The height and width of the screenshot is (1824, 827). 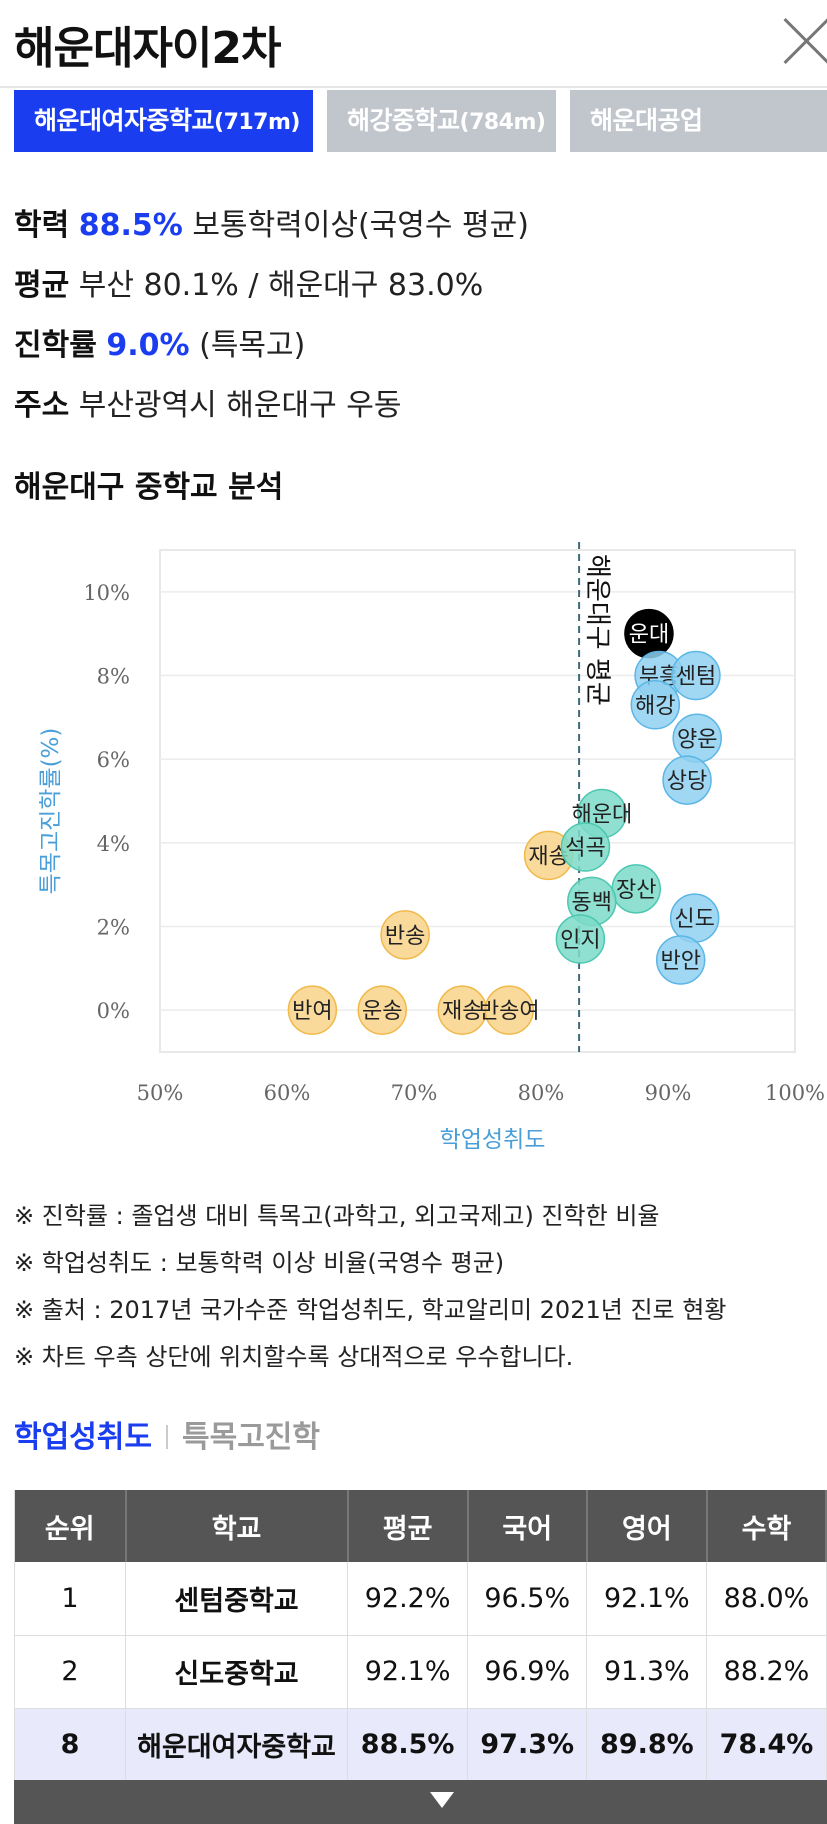 I want to click on tab-label: 해운대여자중학교, so click(x=124, y=120).